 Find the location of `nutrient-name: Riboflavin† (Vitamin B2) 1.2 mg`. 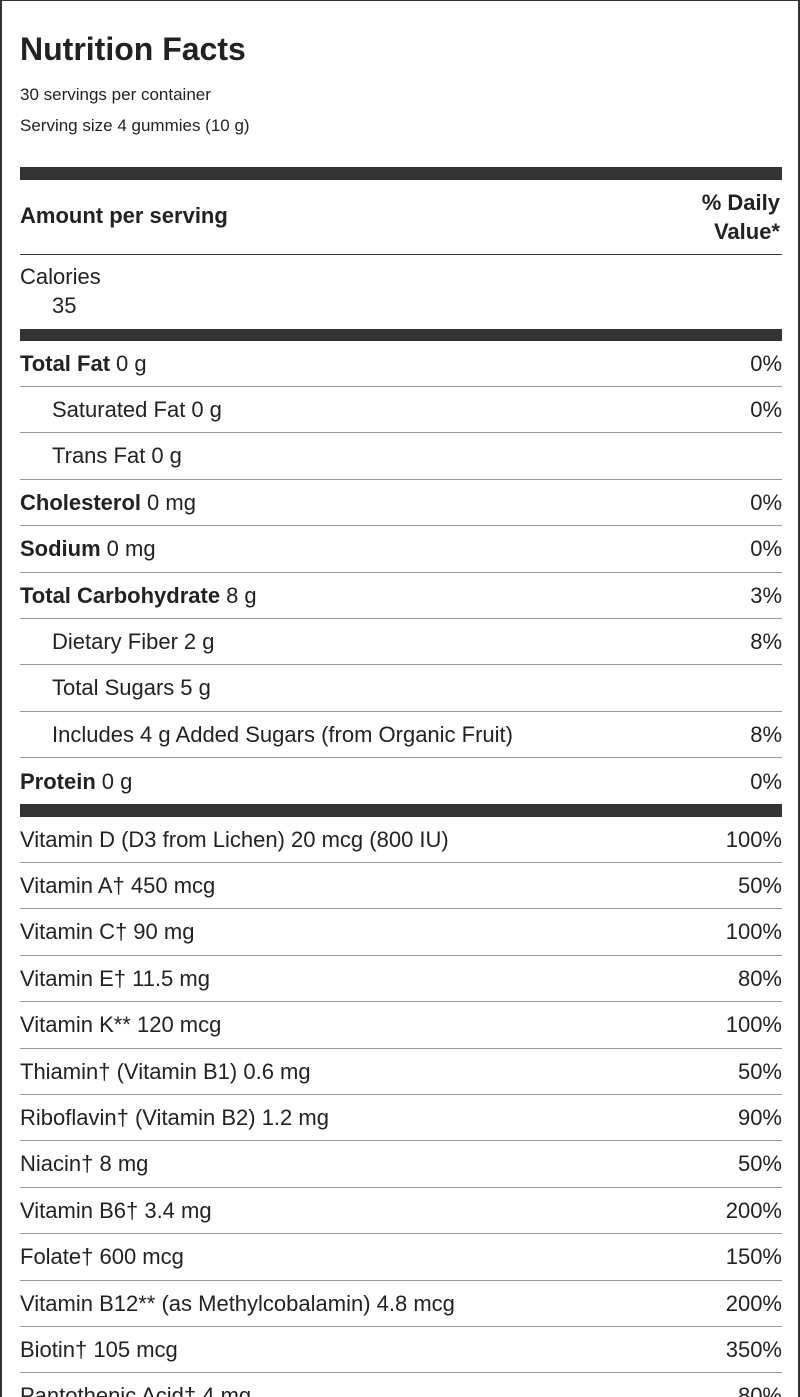

nutrient-name: Riboflavin† (Vitamin B2) 1.2 mg is located at coordinates (174, 1117).